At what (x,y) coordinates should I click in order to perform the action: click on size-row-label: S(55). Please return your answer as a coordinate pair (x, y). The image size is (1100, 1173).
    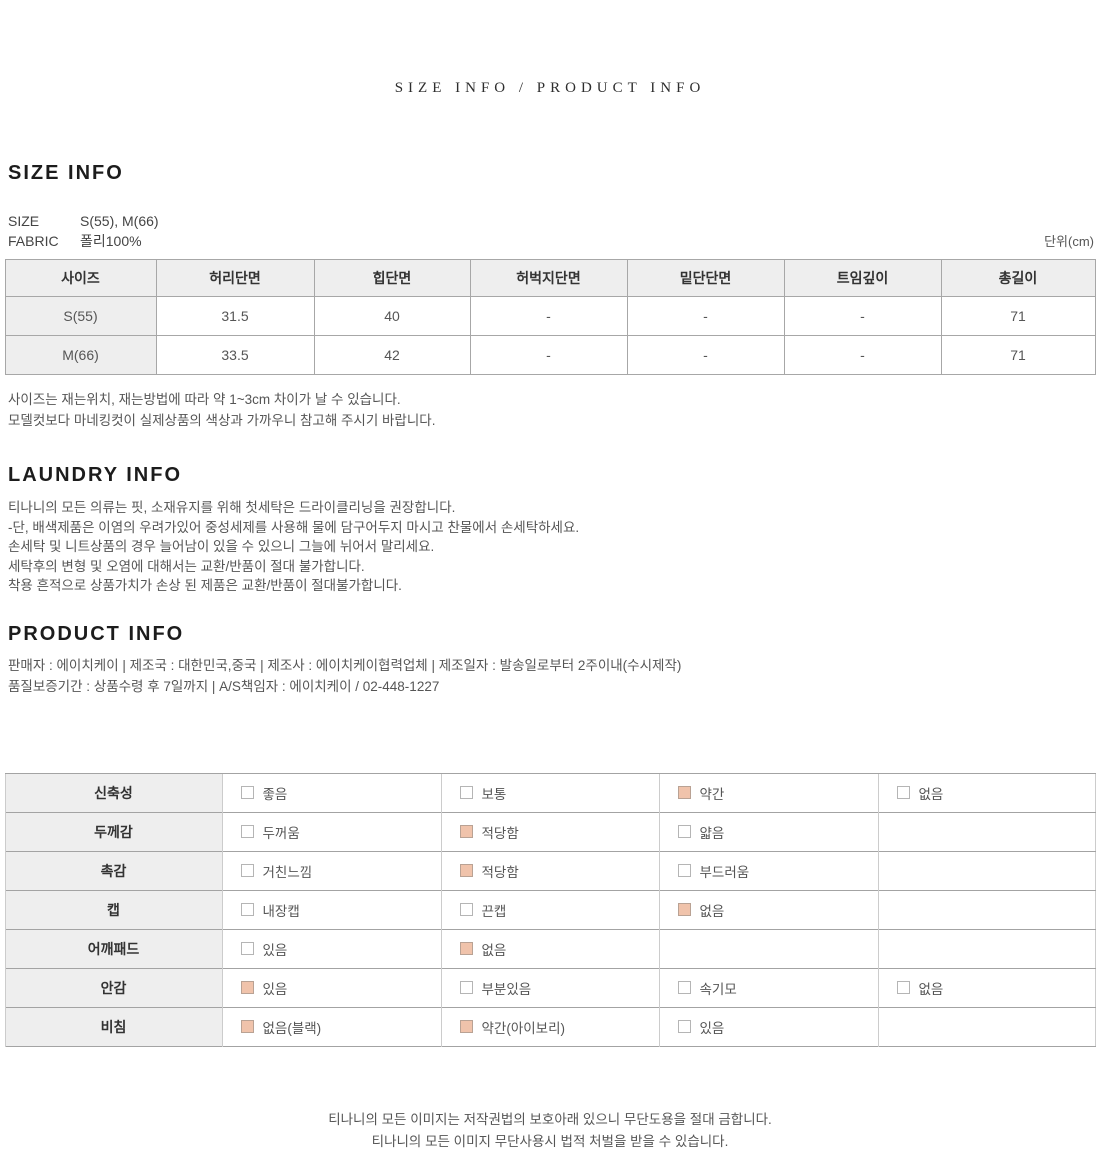
    Looking at the image, I should click on (80, 316).